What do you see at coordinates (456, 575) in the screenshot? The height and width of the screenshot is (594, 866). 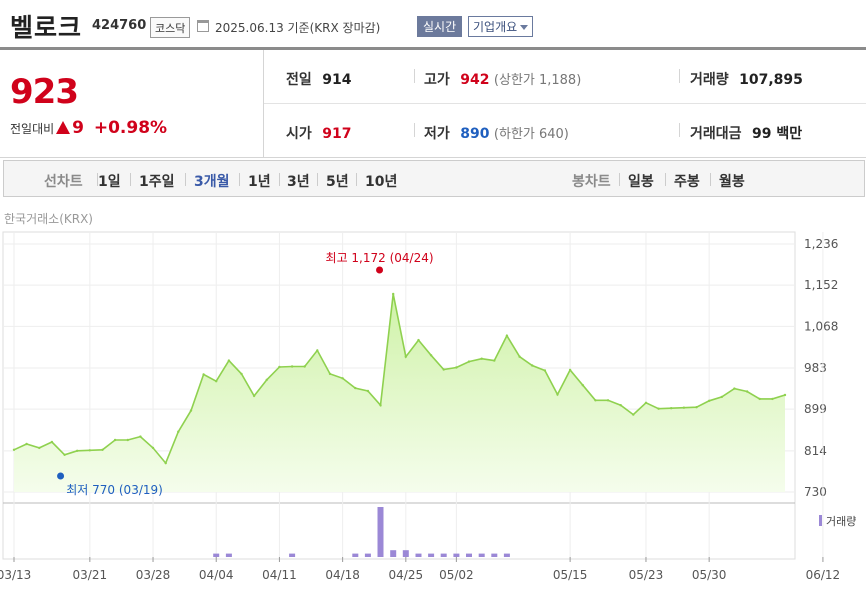 I see `x-tick-label: 05/02` at bounding box center [456, 575].